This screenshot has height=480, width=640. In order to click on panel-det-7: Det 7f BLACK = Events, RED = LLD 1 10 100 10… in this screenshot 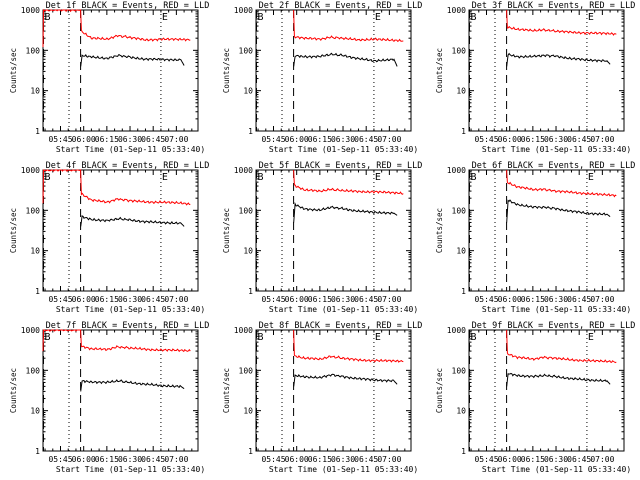, I will do `click(109, 397)`.